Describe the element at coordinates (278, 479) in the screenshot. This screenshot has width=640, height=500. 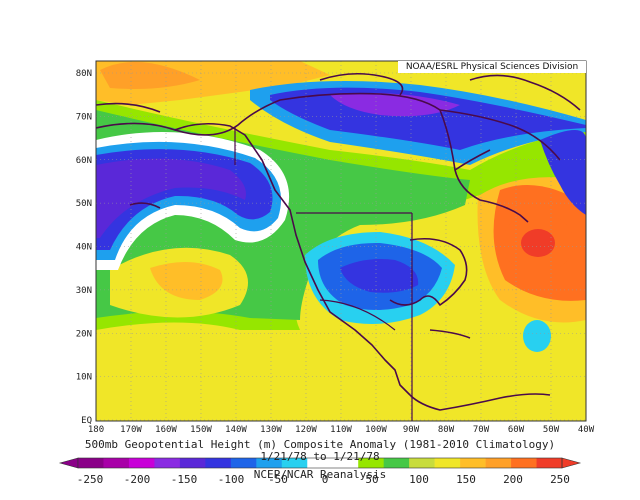
I see `colorbar-label: -50` at that location.